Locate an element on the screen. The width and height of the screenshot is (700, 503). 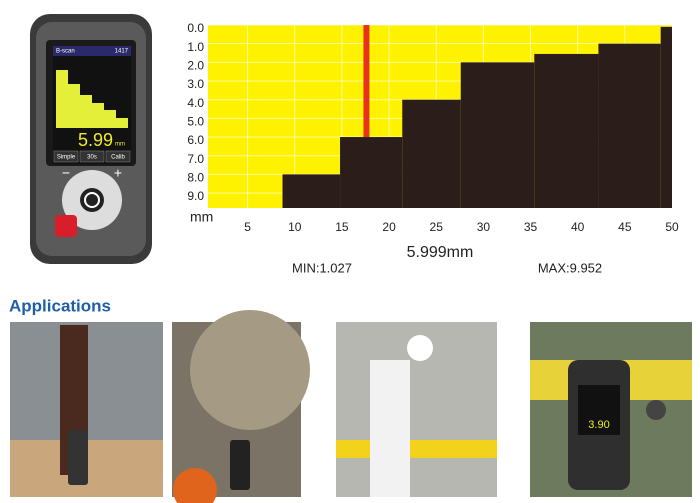
screen-button: Calib is located at coordinates (118, 158).